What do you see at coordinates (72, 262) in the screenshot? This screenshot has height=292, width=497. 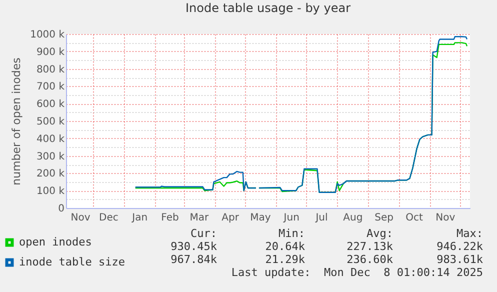 I see `legend-label: inode table size` at bounding box center [72, 262].